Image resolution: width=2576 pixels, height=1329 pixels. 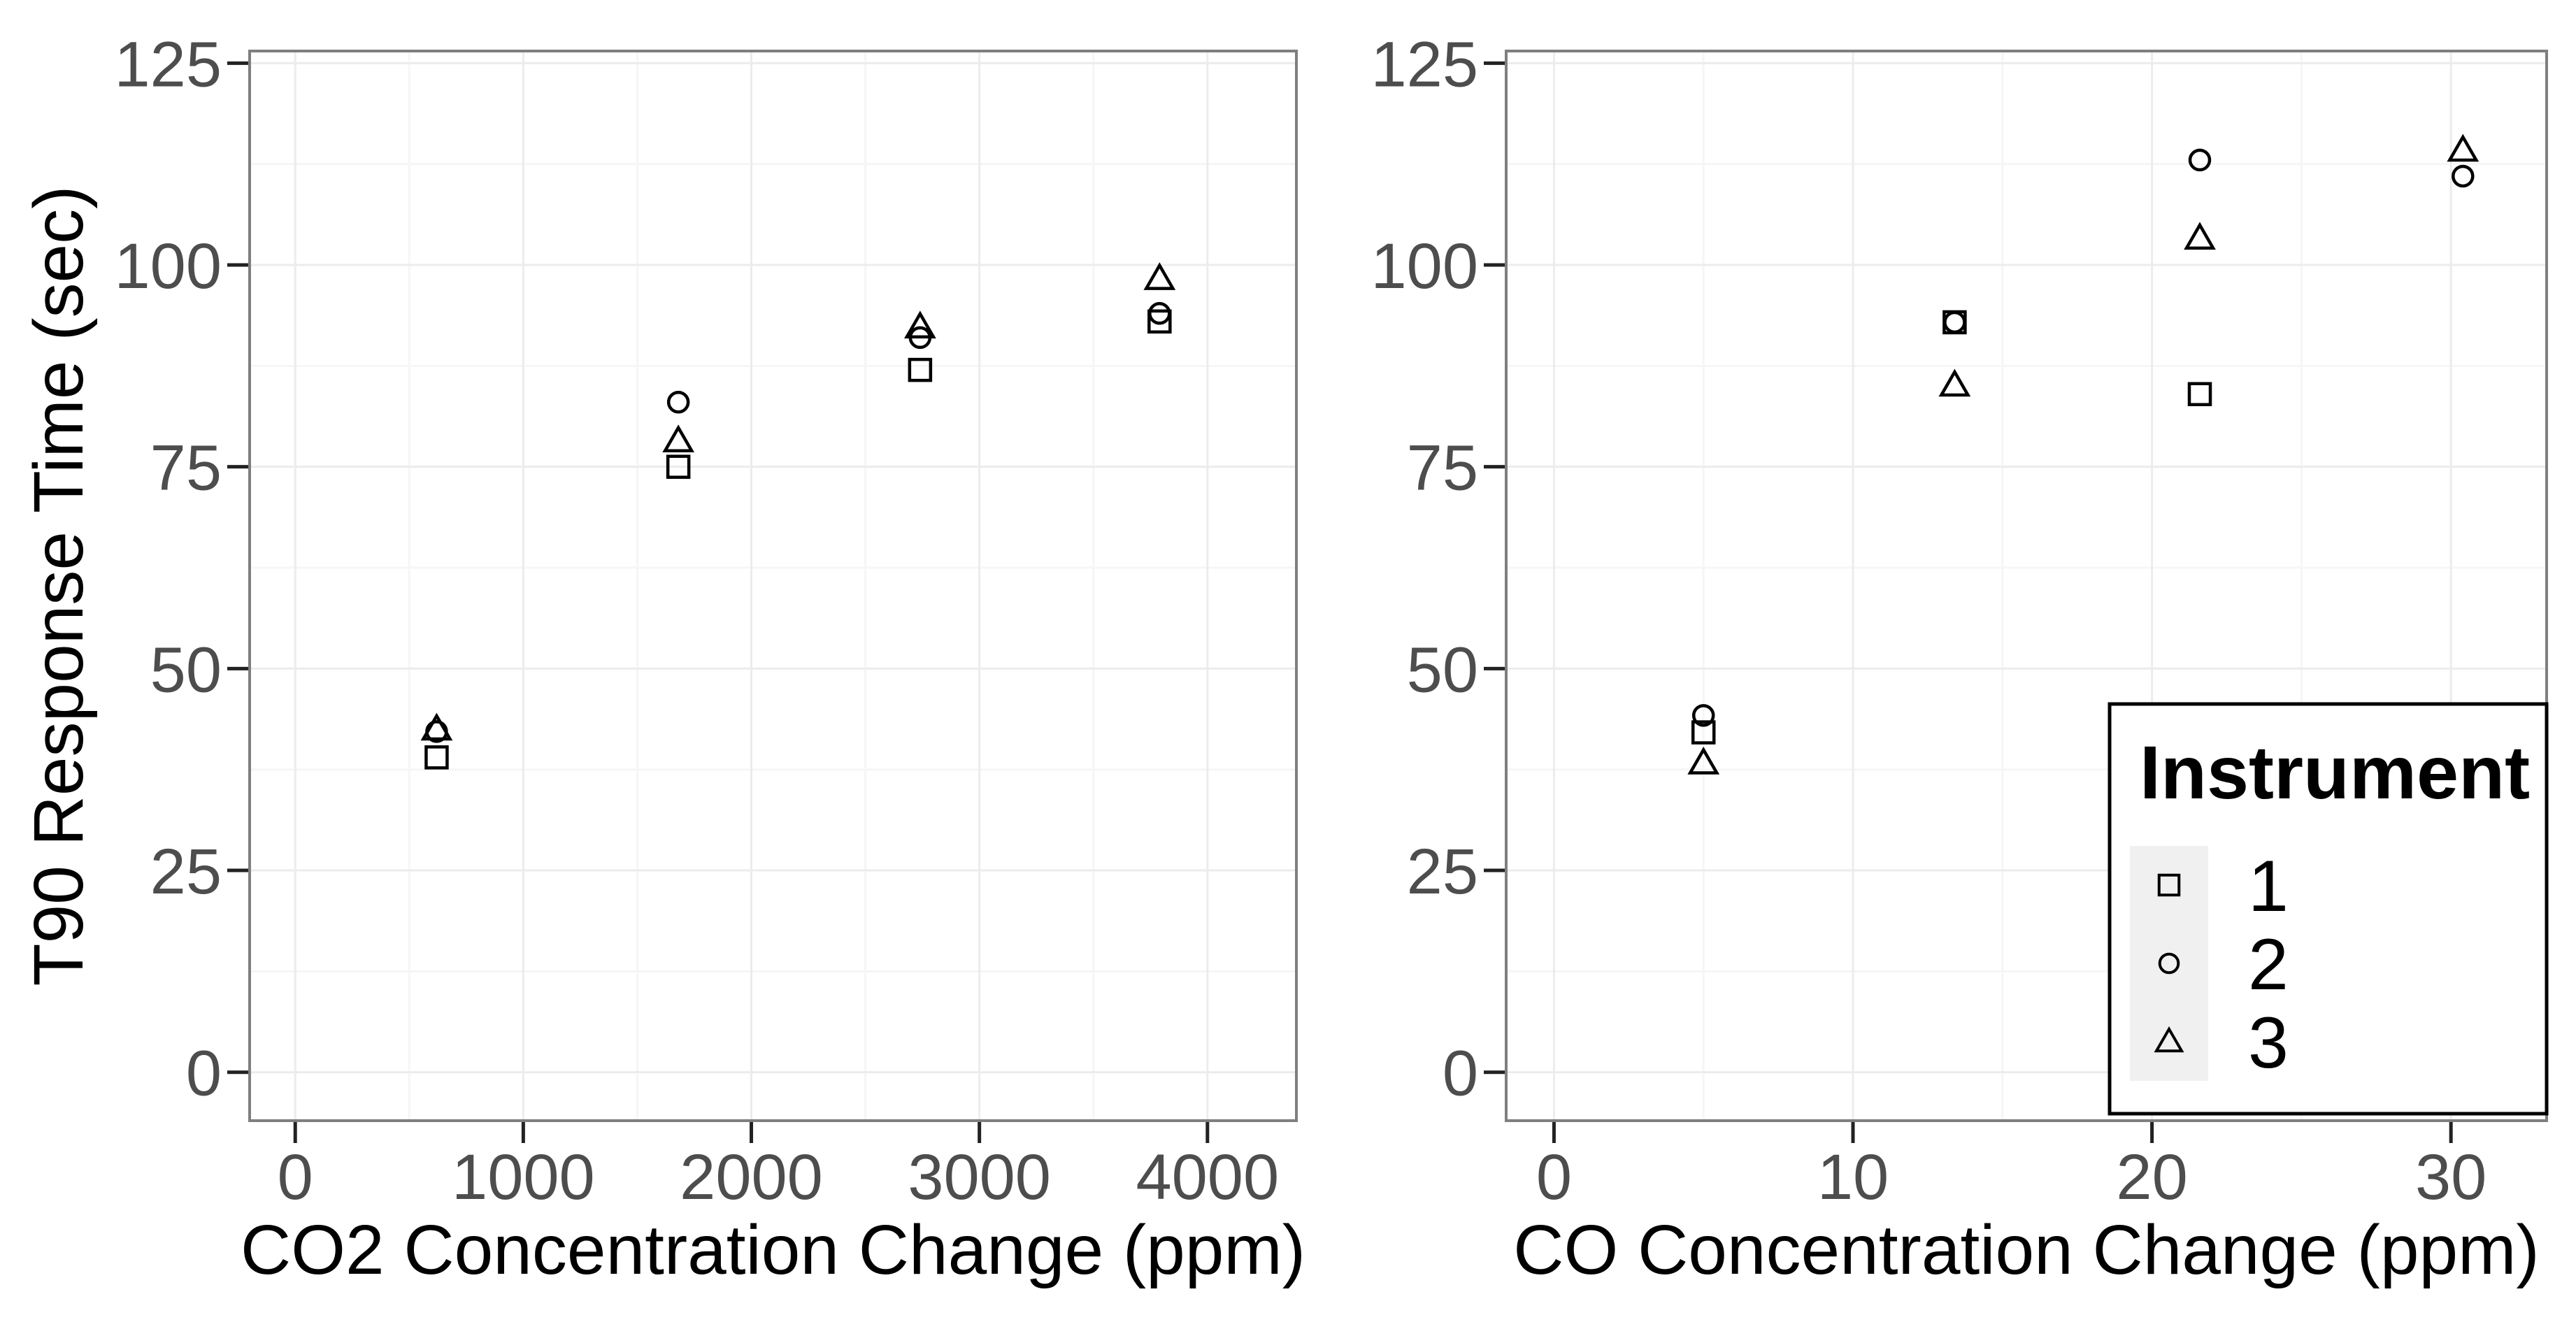 What do you see at coordinates (751, 1177) in the screenshot?
I see `x-tick-label: 2000` at bounding box center [751, 1177].